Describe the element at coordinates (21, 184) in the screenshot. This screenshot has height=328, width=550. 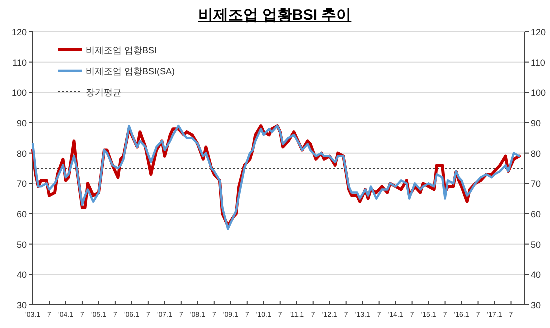
I see `y-tick-label: 70` at that location.